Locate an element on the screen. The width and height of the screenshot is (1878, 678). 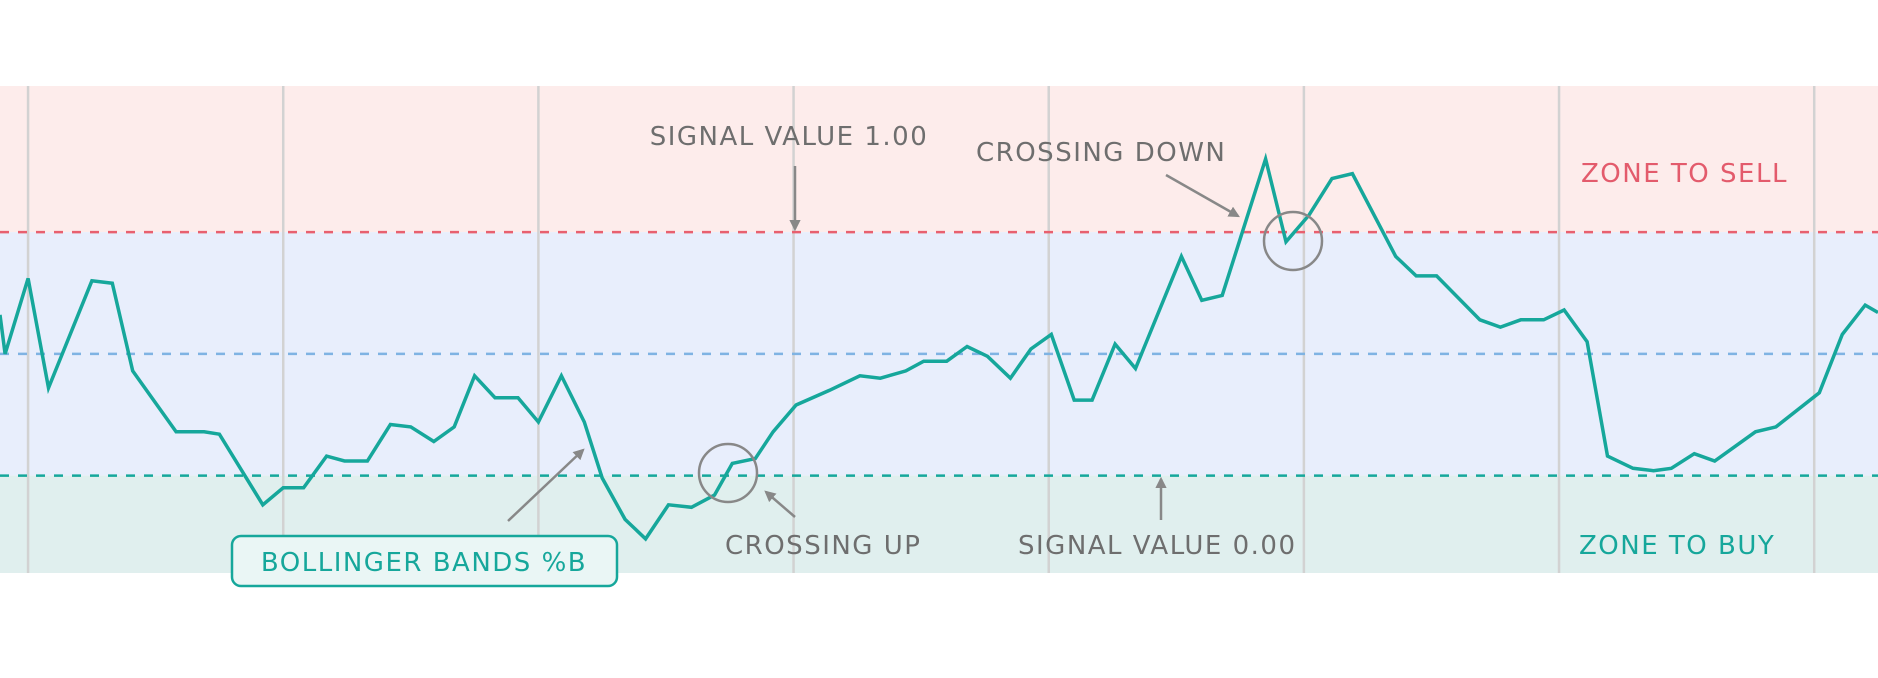
crossing-down-arrow is located at coordinates (1202, 195).